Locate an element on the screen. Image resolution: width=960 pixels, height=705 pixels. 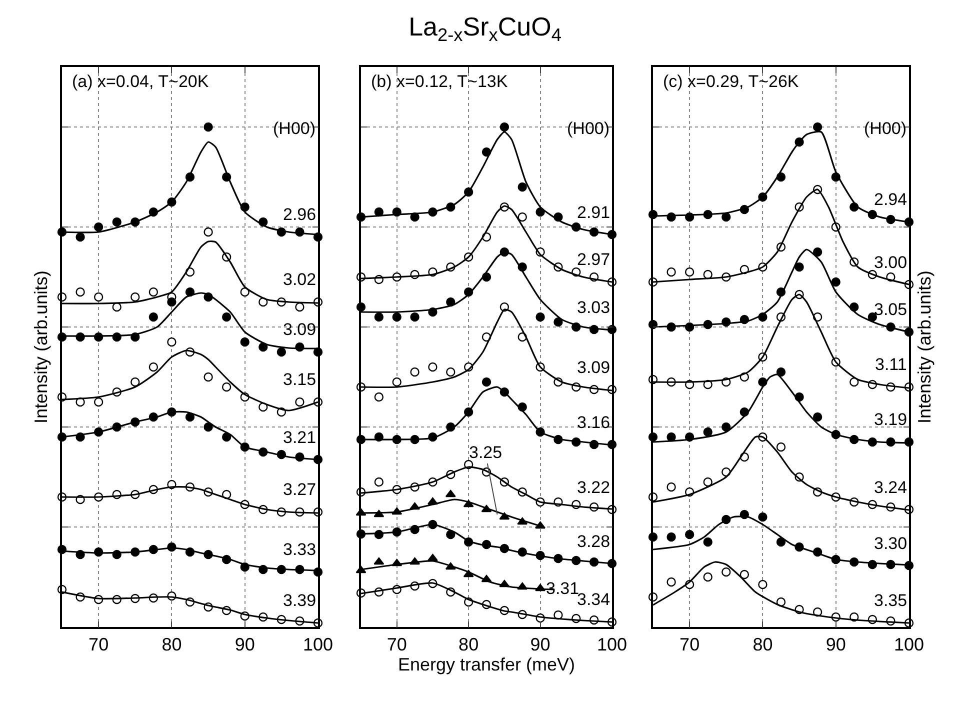
series-label: 3.33 is located at coordinates (299, 549).